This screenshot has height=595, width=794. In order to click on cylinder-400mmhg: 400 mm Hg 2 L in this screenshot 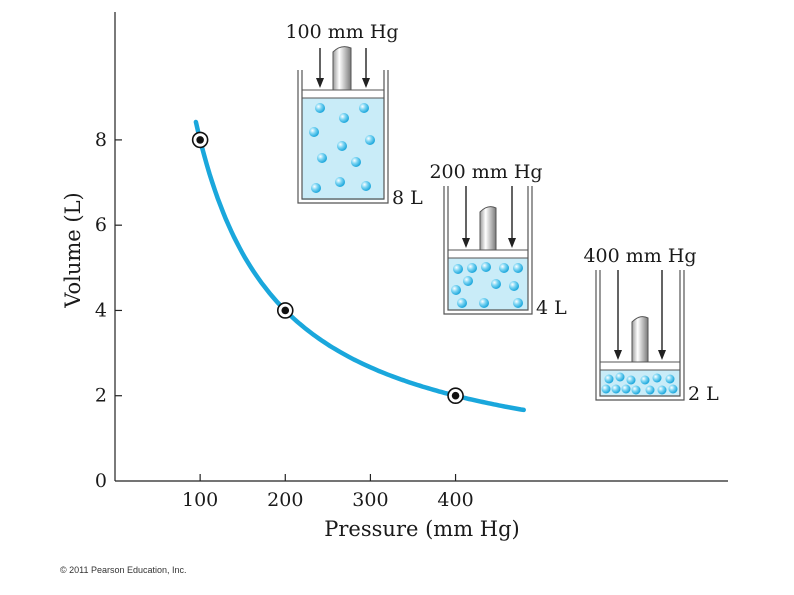, I will do `click(651, 325)`.